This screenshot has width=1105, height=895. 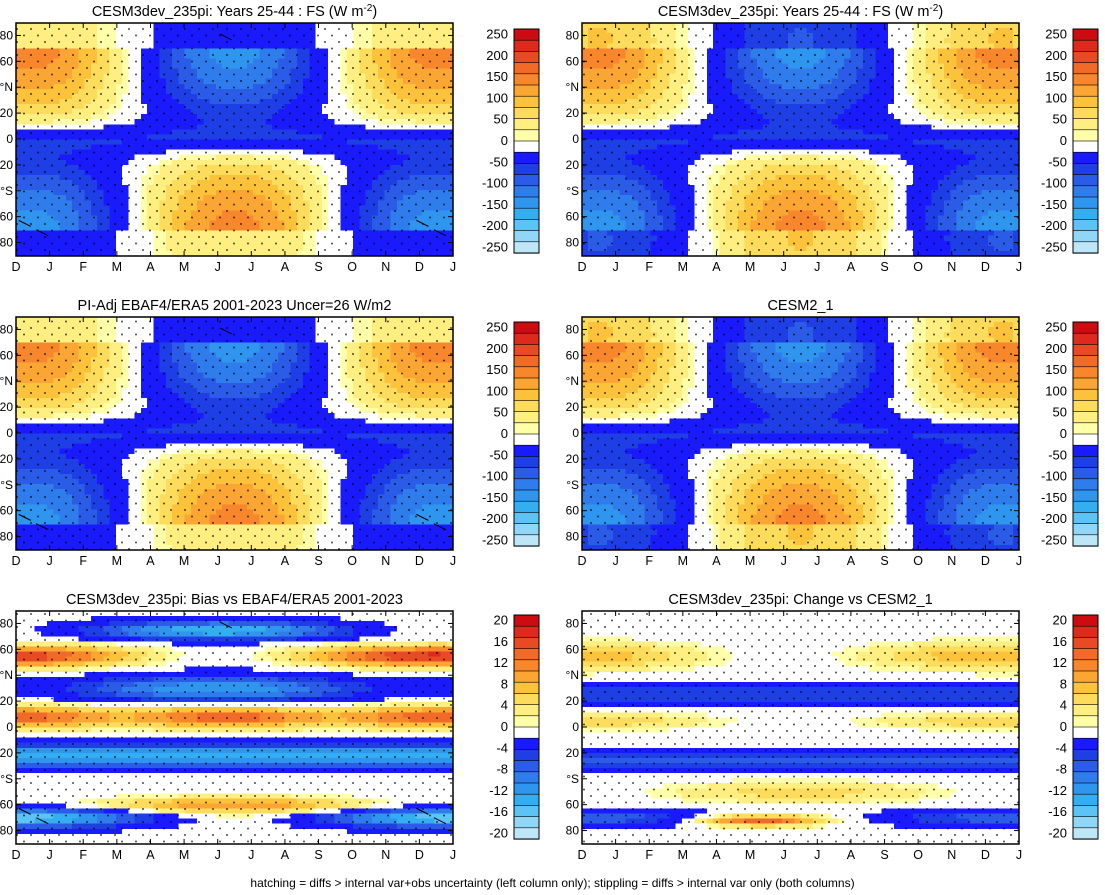 I want to click on hatching-overlay, so click(x=232, y=135).